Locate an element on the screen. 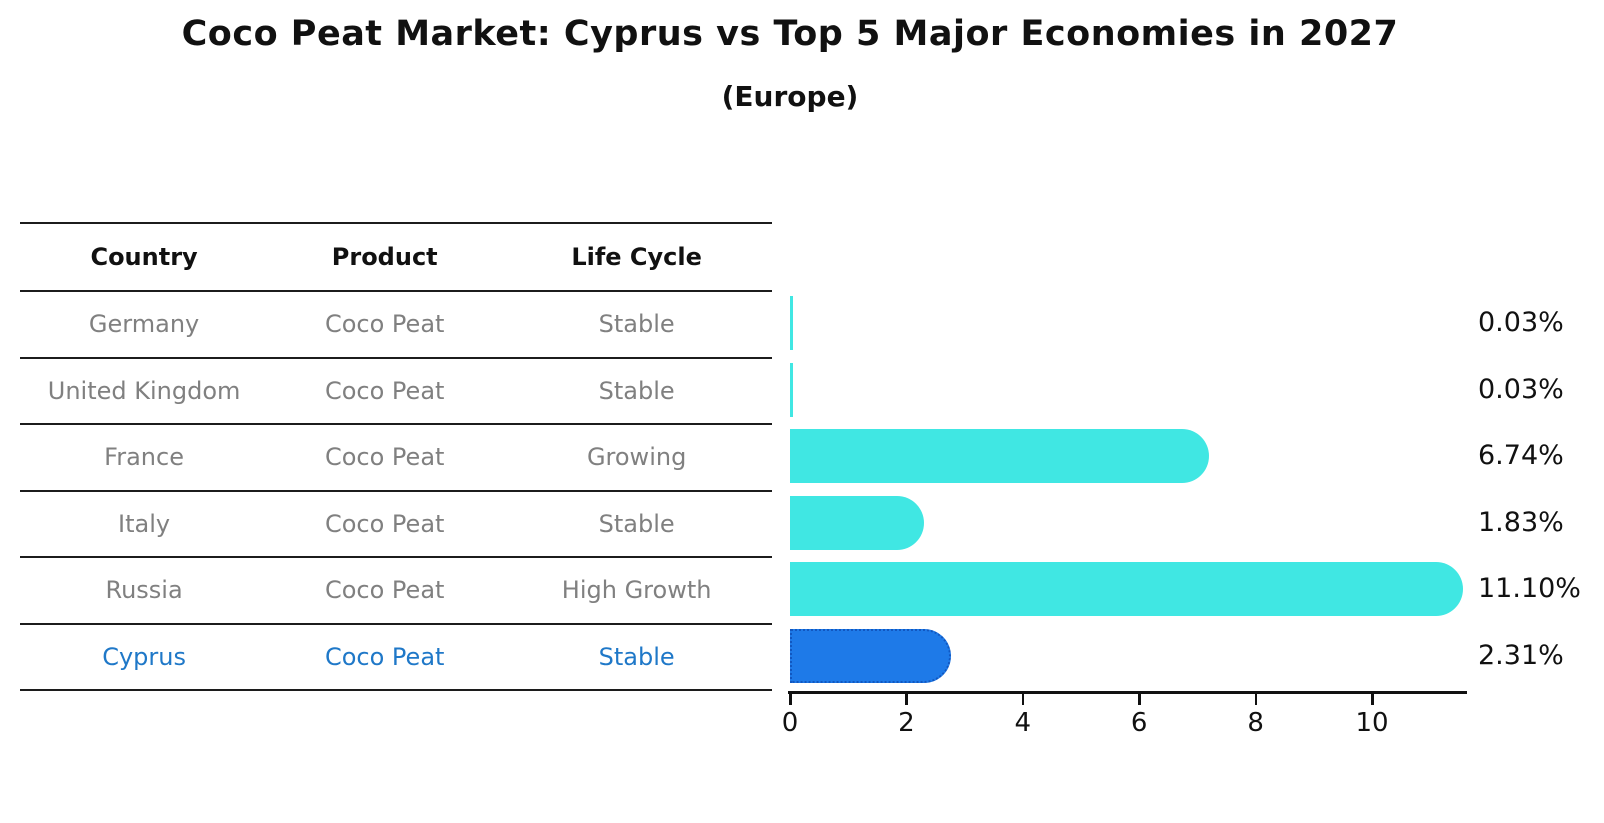 The height and width of the screenshot is (823, 1604). bar-value-label: 6.74% is located at coordinates (1521, 456).